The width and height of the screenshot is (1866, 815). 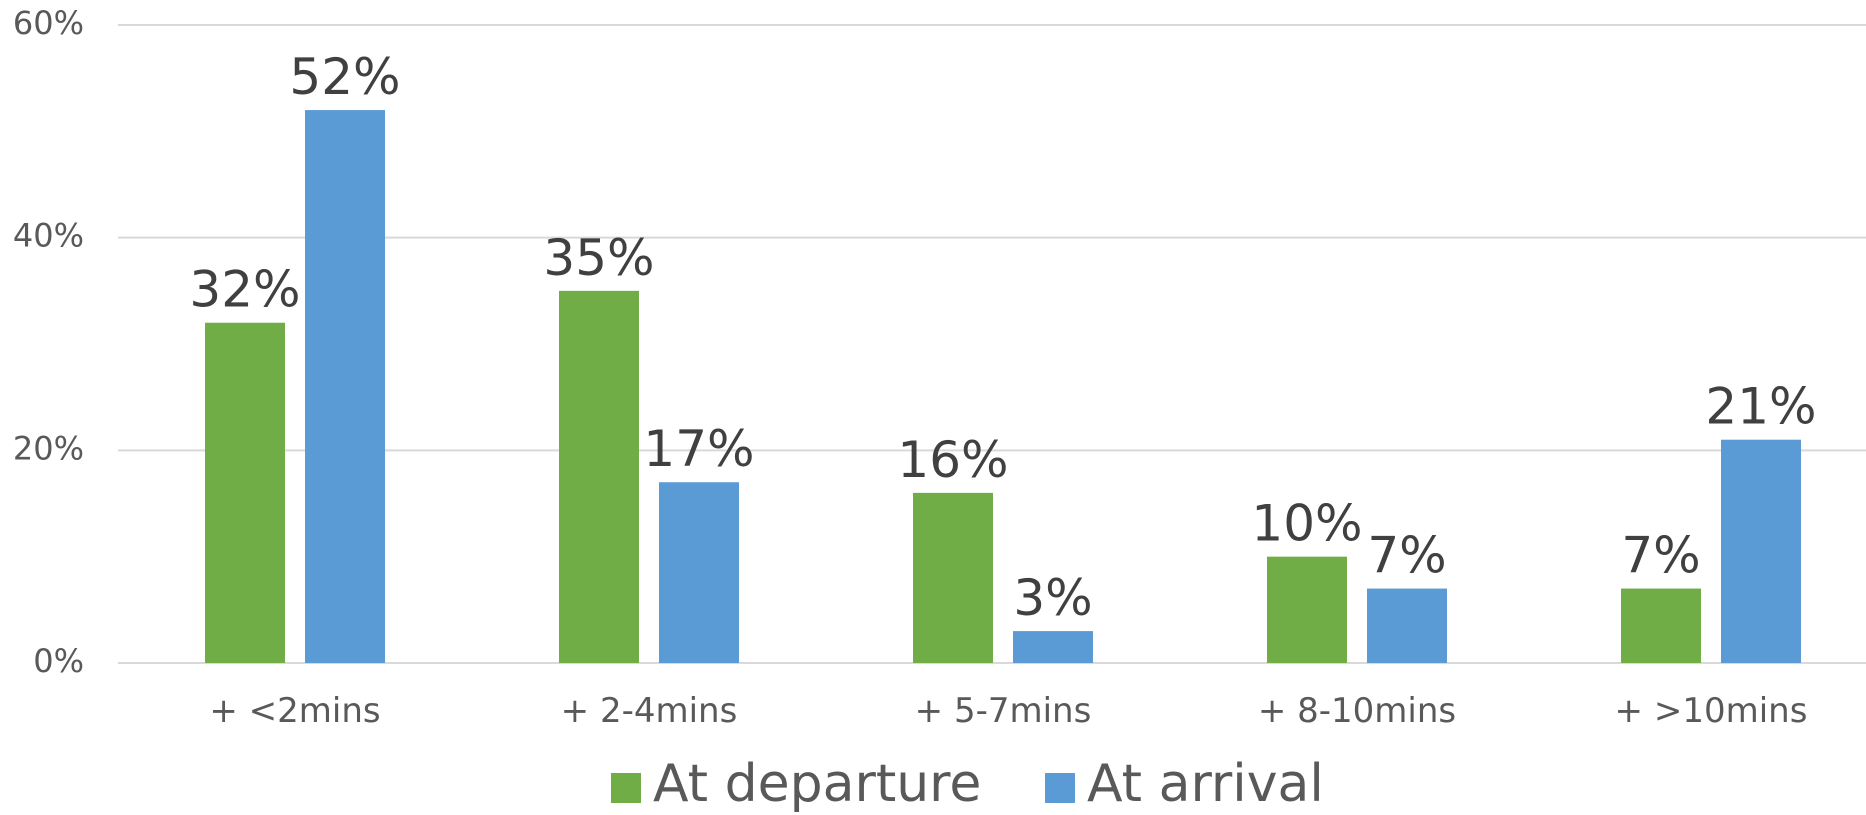 I want to click on y-axis-tick-label: 60%, so click(x=48, y=23).